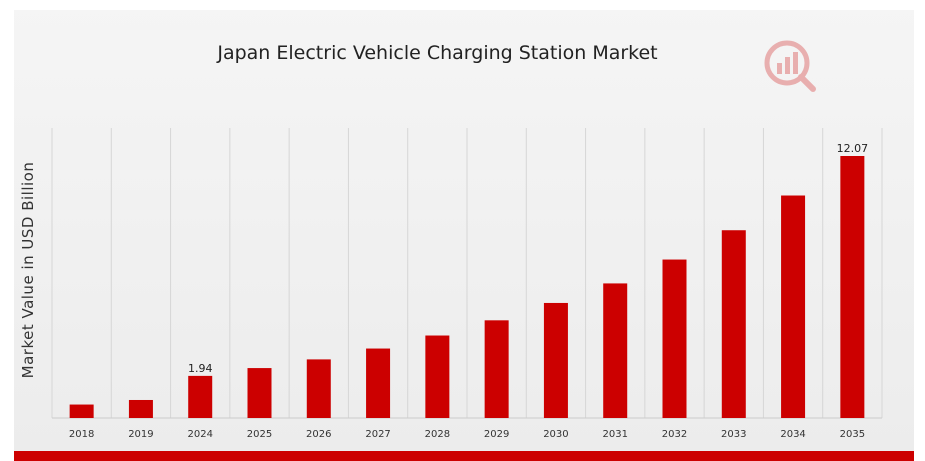 This screenshot has width=925, height=461. What do you see at coordinates (259, 393) in the screenshot?
I see `bar-2025` at bounding box center [259, 393].